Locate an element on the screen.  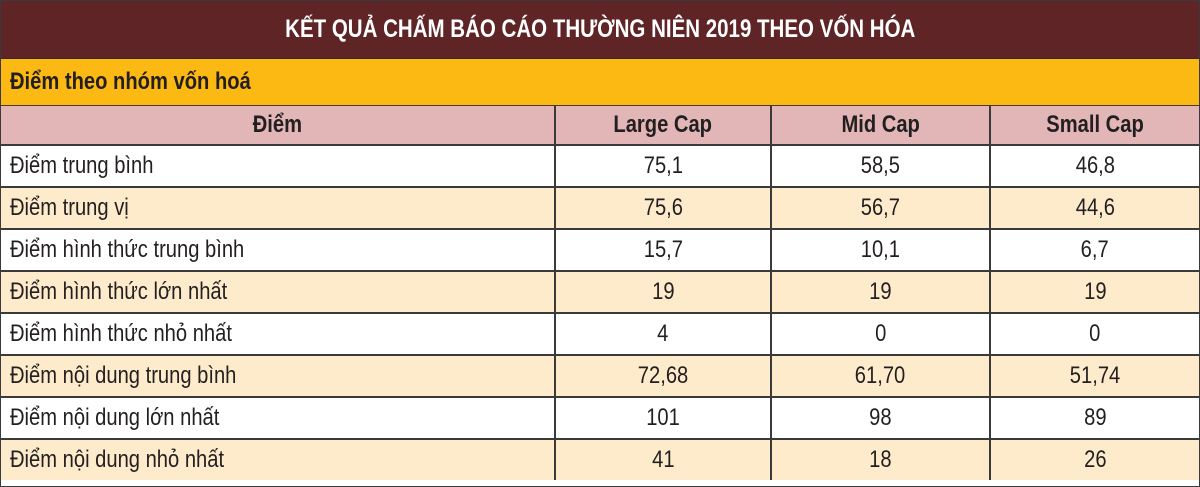
mid-cap-value: 0 is located at coordinates (881, 334).